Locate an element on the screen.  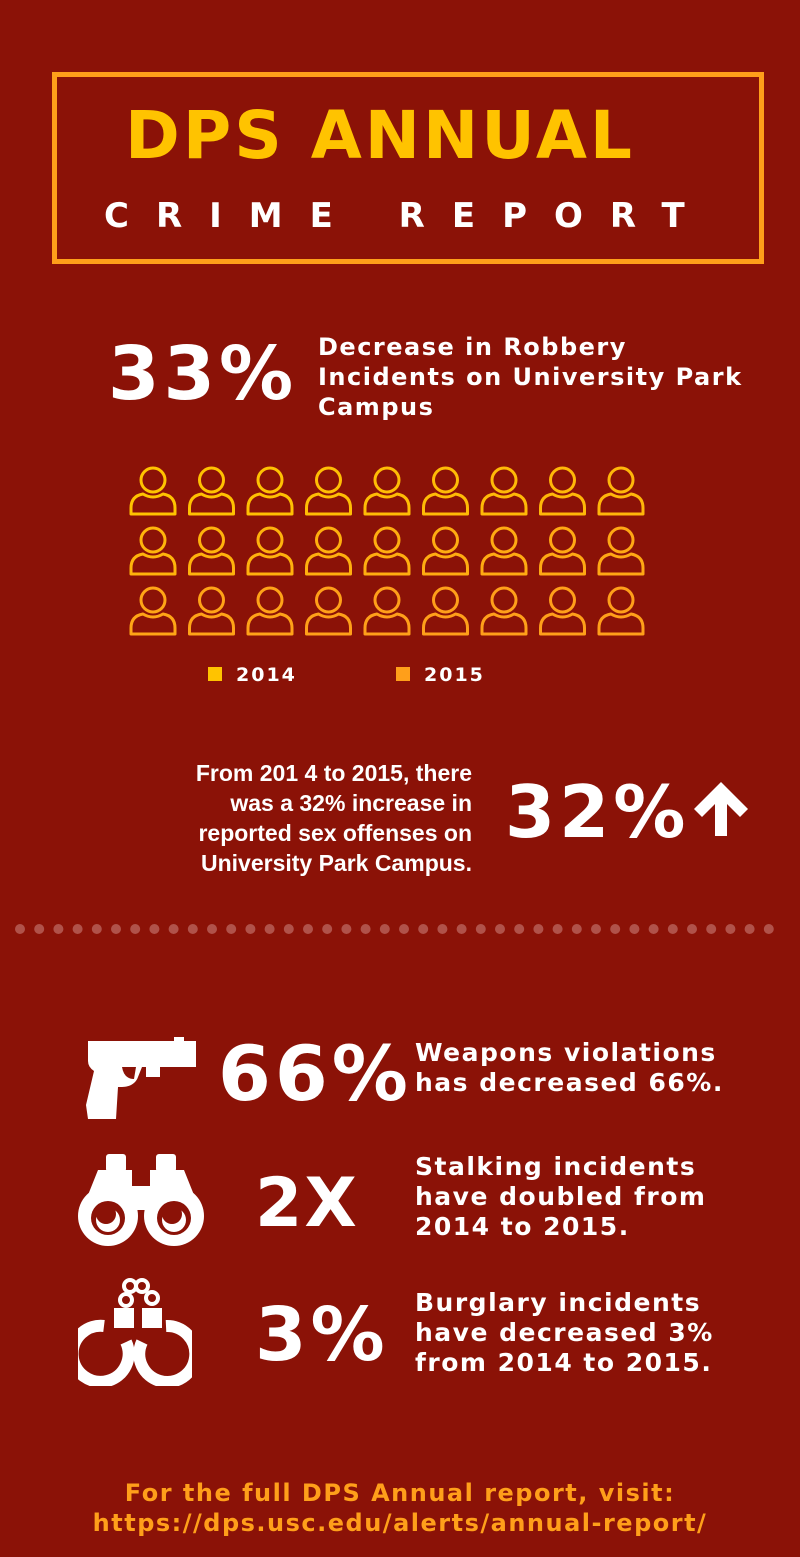
sex-offenses-stat-value: 32% is located at coordinates (597, 812).